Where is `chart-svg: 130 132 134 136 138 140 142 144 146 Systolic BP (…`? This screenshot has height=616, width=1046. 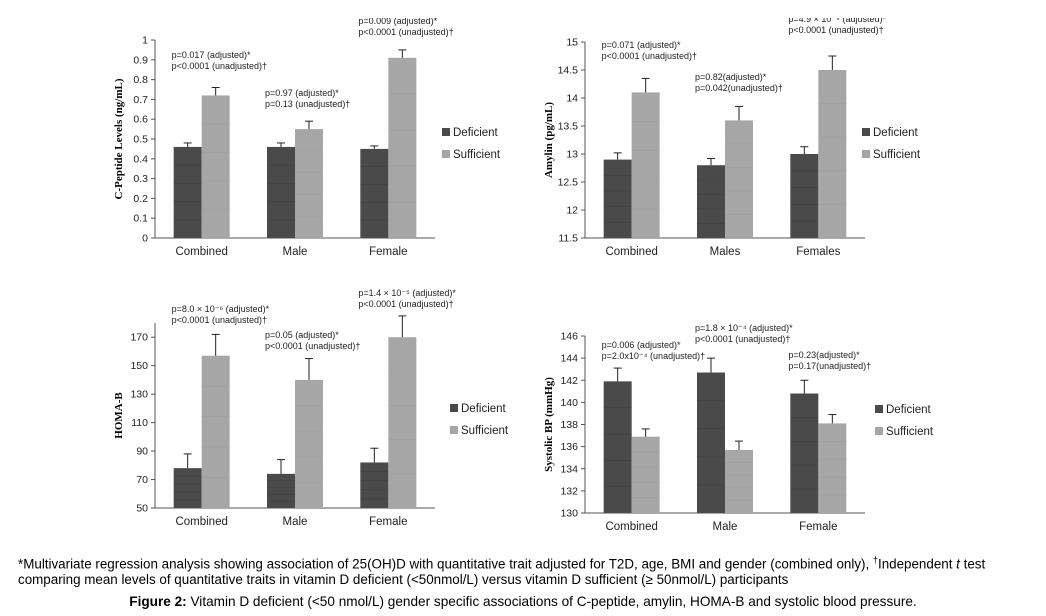 chart-svg: 130 132 134 136 138 140 142 144 146 Systolic BP (… is located at coordinates (738, 428).